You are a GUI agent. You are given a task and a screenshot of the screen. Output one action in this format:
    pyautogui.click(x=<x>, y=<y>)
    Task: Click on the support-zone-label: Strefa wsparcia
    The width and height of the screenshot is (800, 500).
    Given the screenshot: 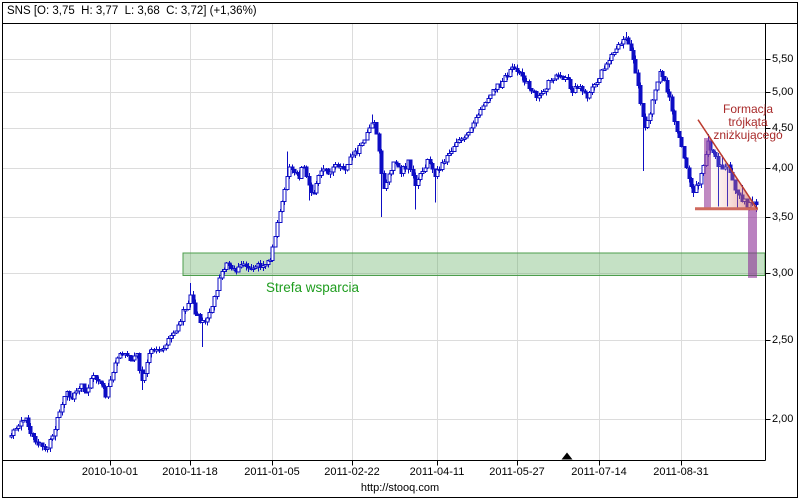 What is the action you would take?
    pyautogui.click(x=313, y=287)
    